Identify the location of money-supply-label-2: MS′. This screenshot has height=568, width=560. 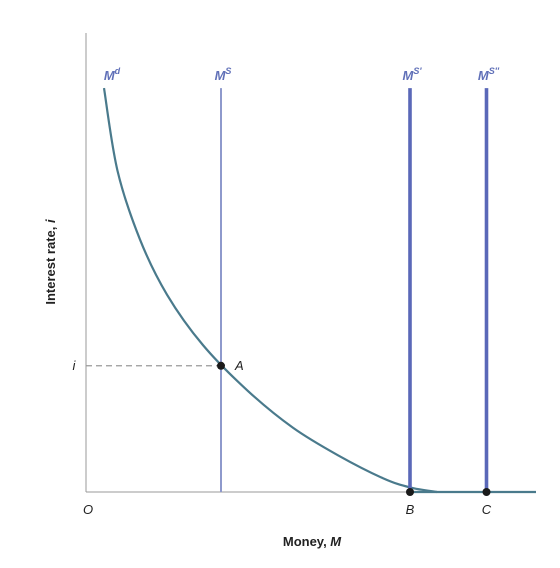
(412, 74).